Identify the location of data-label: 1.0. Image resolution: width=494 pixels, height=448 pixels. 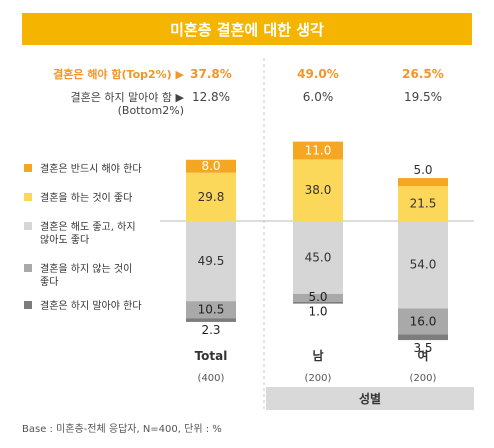
(317, 312).